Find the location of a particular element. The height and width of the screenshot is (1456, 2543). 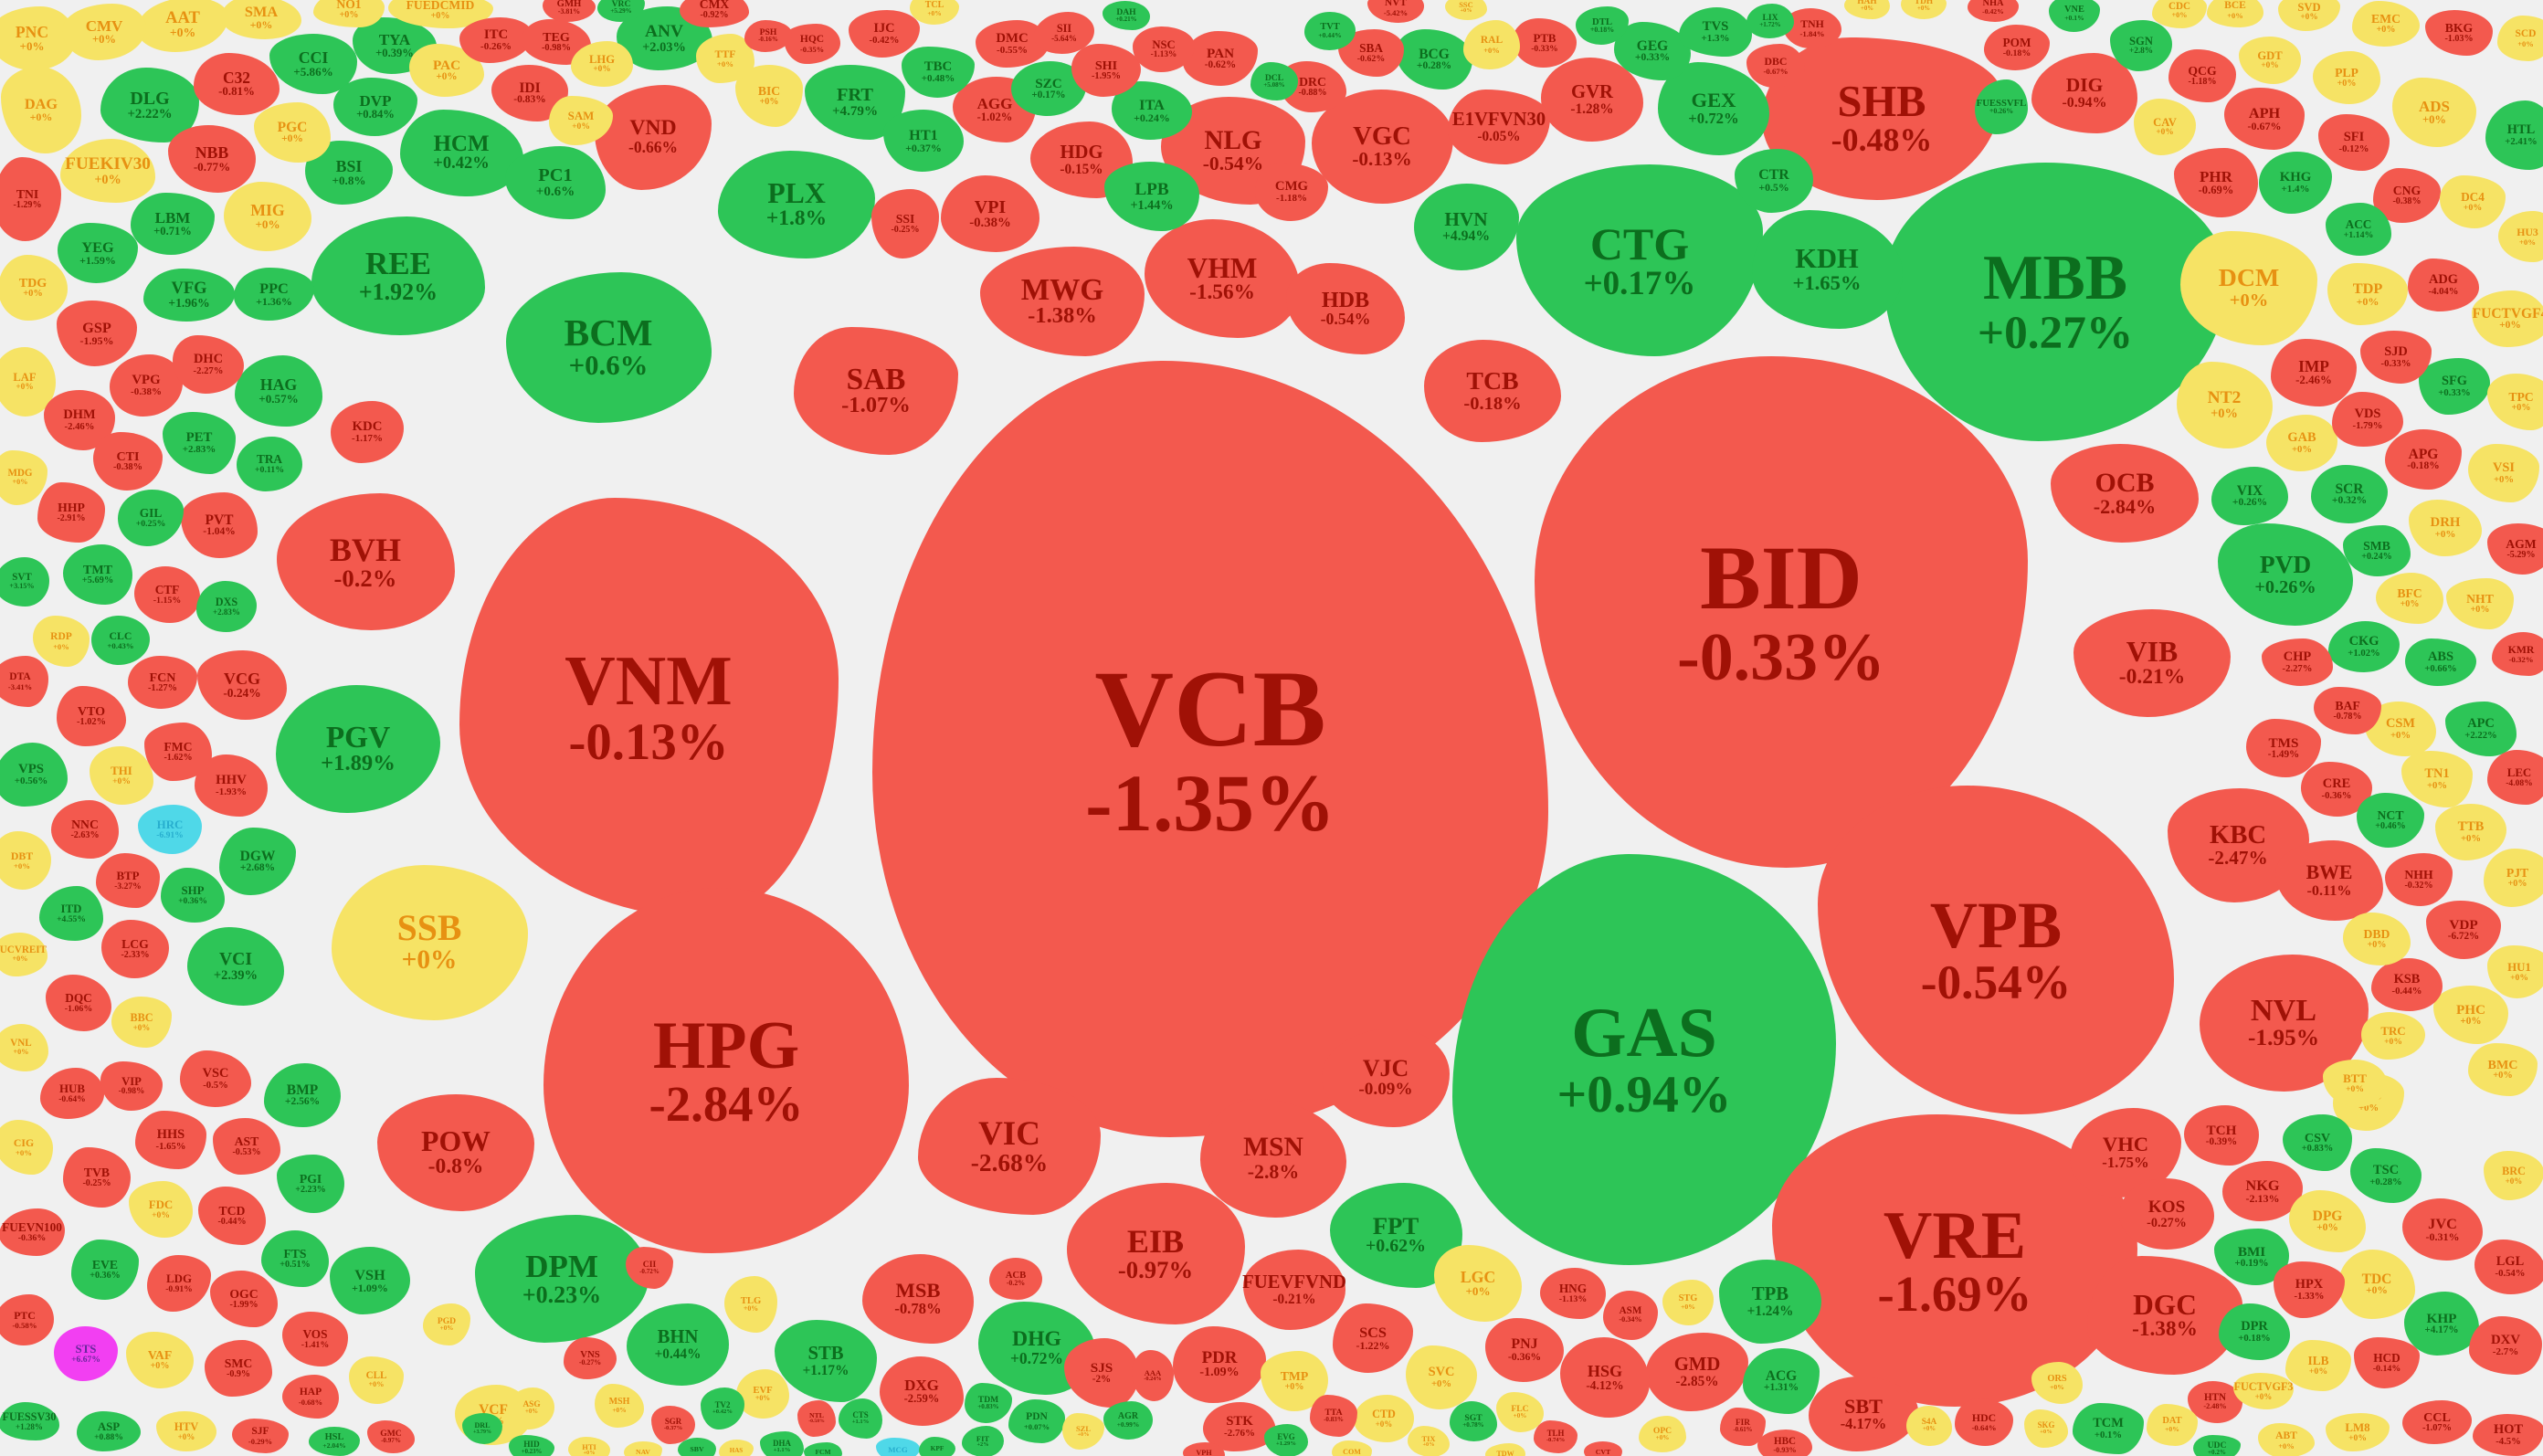

cell-vns: VNS -0.27% is located at coordinates (590, 1358).